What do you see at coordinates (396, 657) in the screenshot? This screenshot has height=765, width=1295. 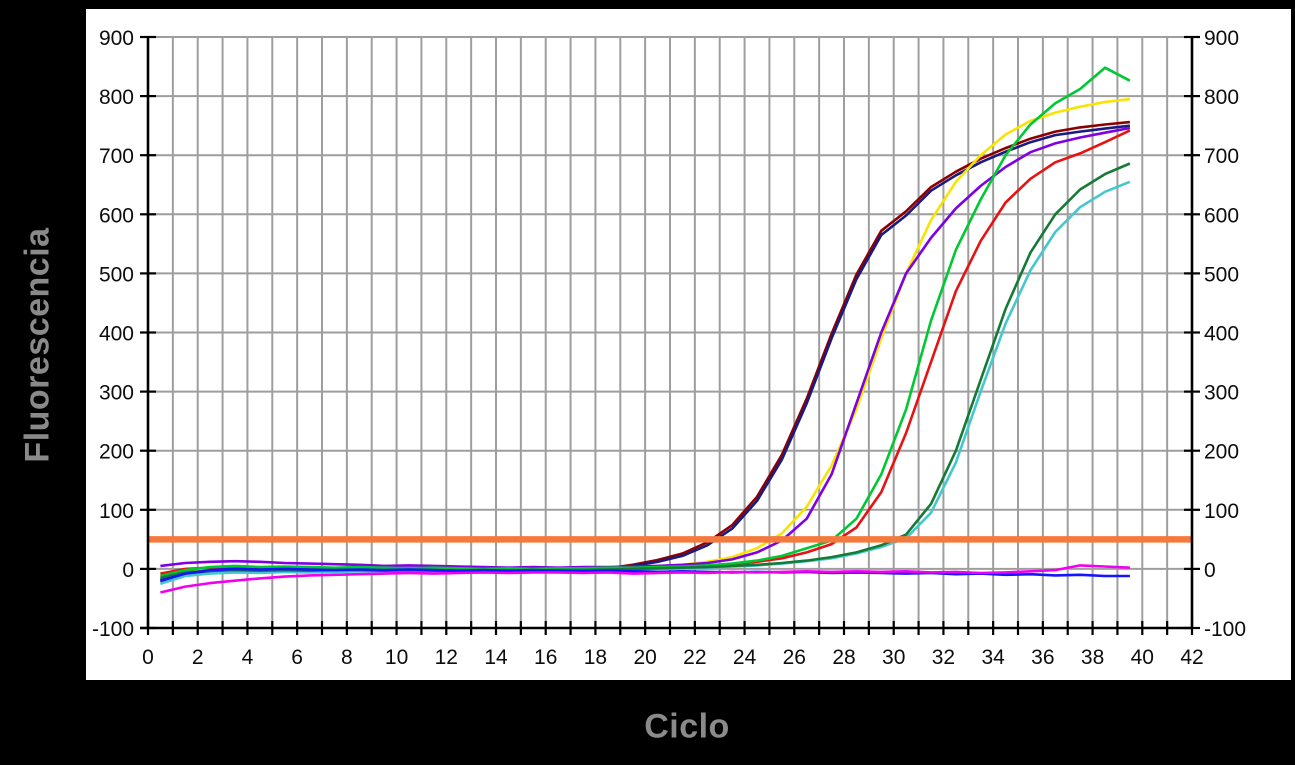 I see `x-tick-label: 10` at bounding box center [396, 657].